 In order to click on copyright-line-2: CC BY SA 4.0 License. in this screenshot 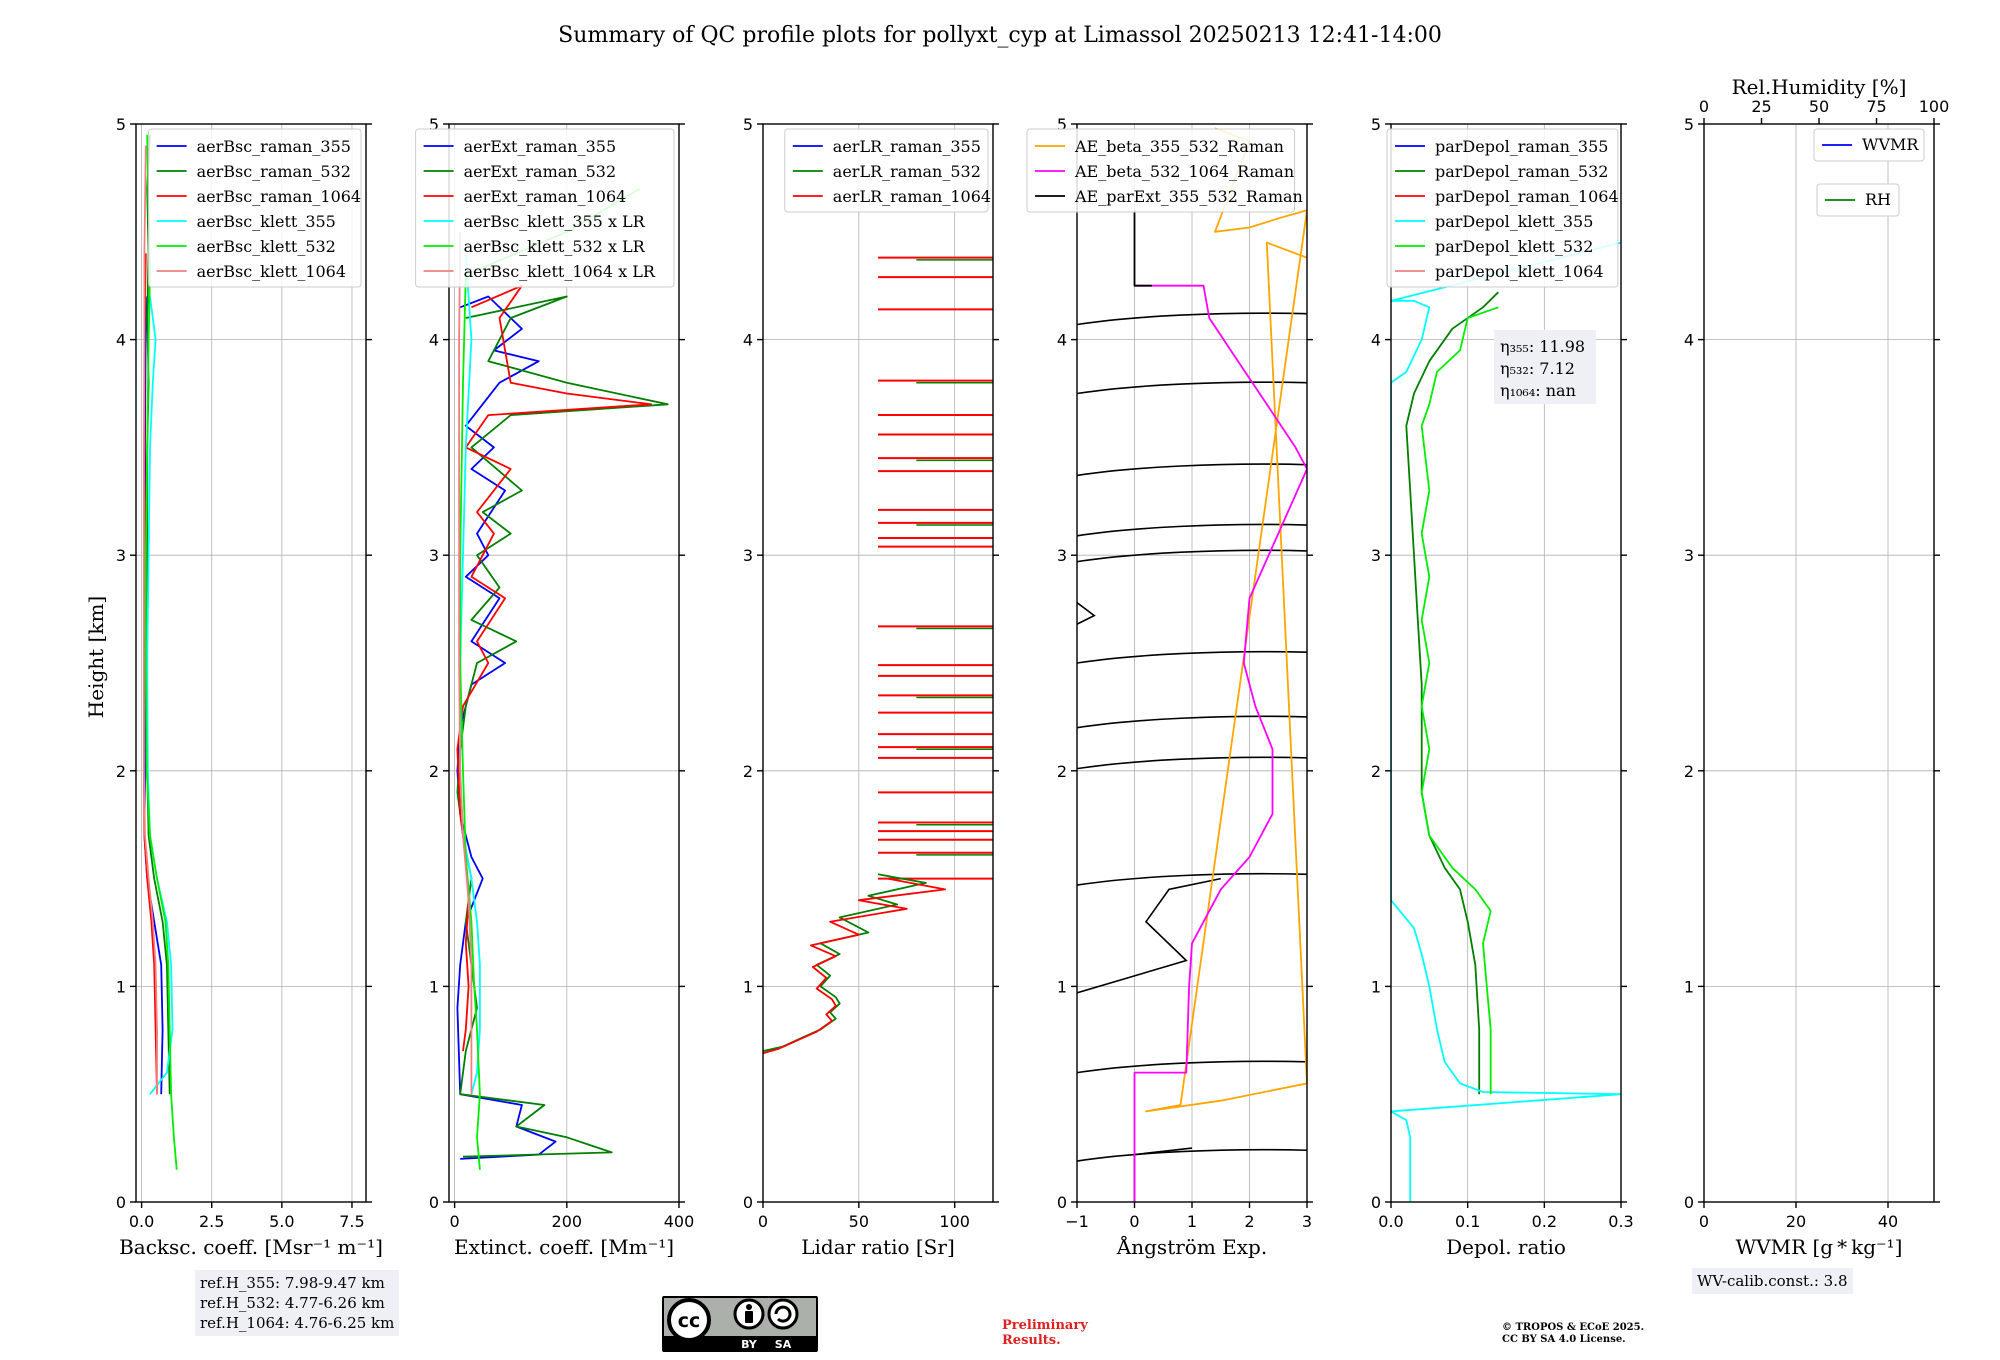, I will do `click(1564, 1339)`.